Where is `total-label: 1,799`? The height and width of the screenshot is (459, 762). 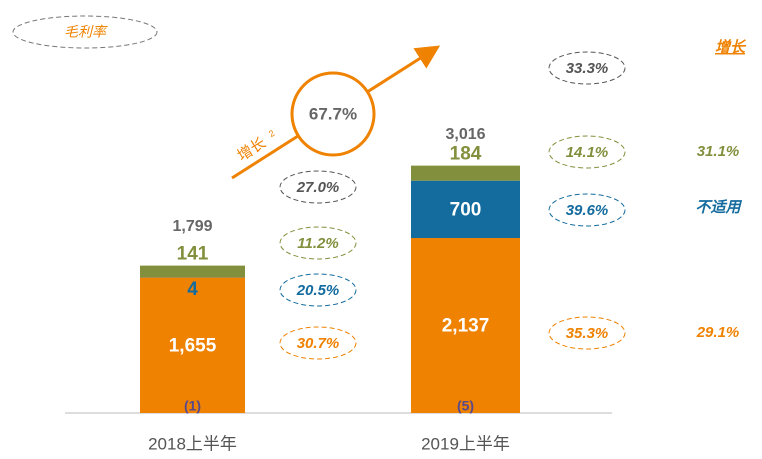 total-label: 1,799 is located at coordinates (192, 226).